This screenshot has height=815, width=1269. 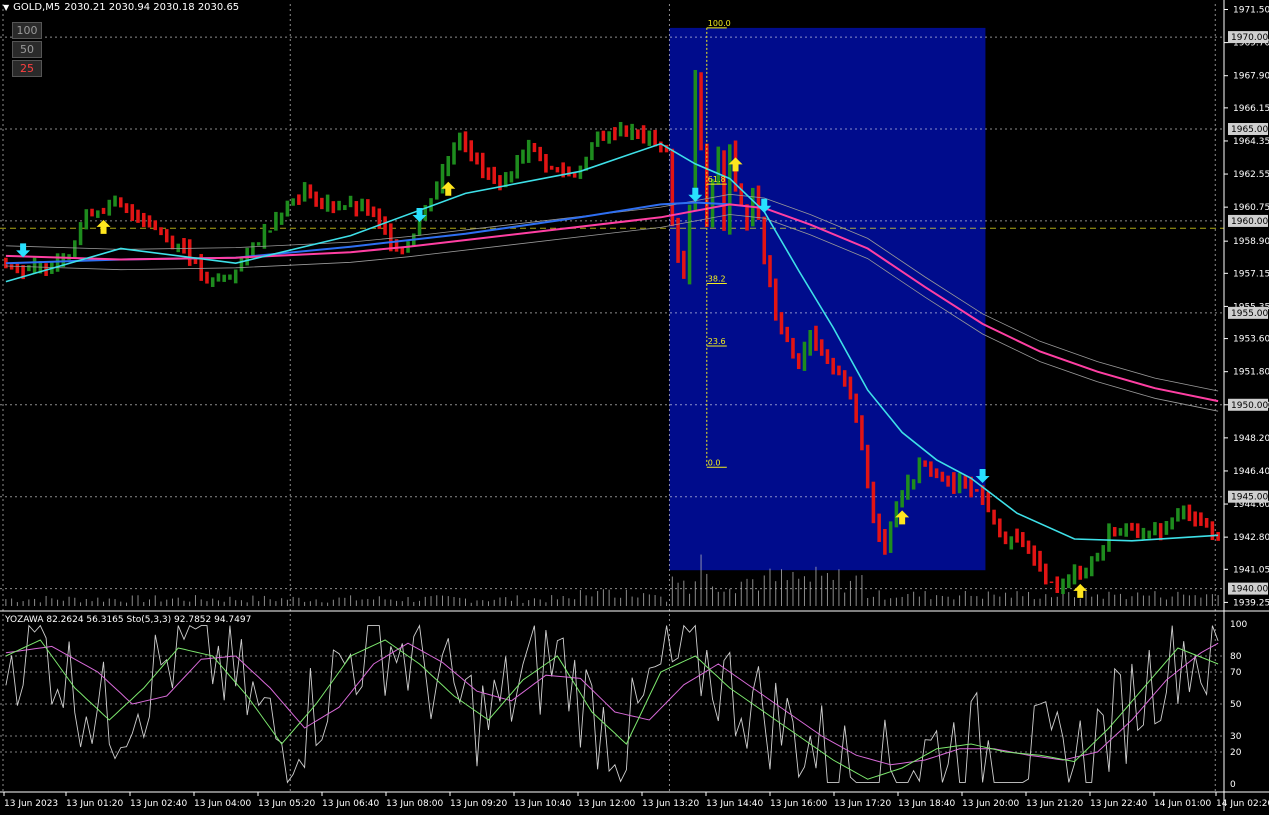 What do you see at coordinates (1251, 109) in the screenshot?
I see `price-axis-label: 1966.15` at bounding box center [1251, 109].